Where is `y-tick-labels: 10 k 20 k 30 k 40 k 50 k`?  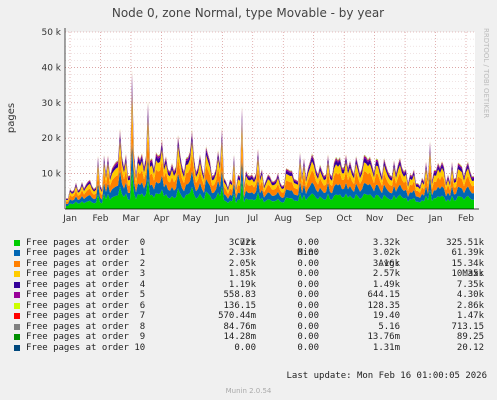
y-tick-labels: 10 k 20 k 30 k 40 k 50 k is located at coordinates (51, 104).